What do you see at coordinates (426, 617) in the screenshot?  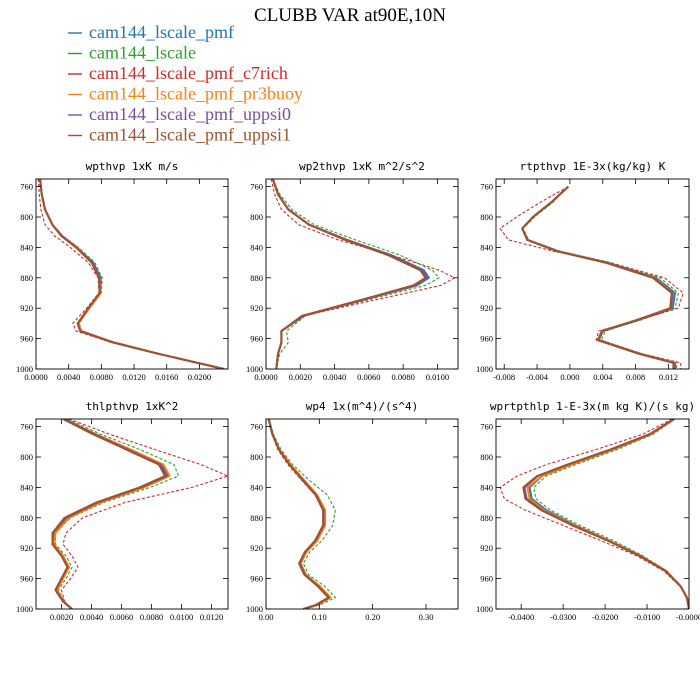 I see `x-tick-label: 0.30` at bounding box center [426, 617].